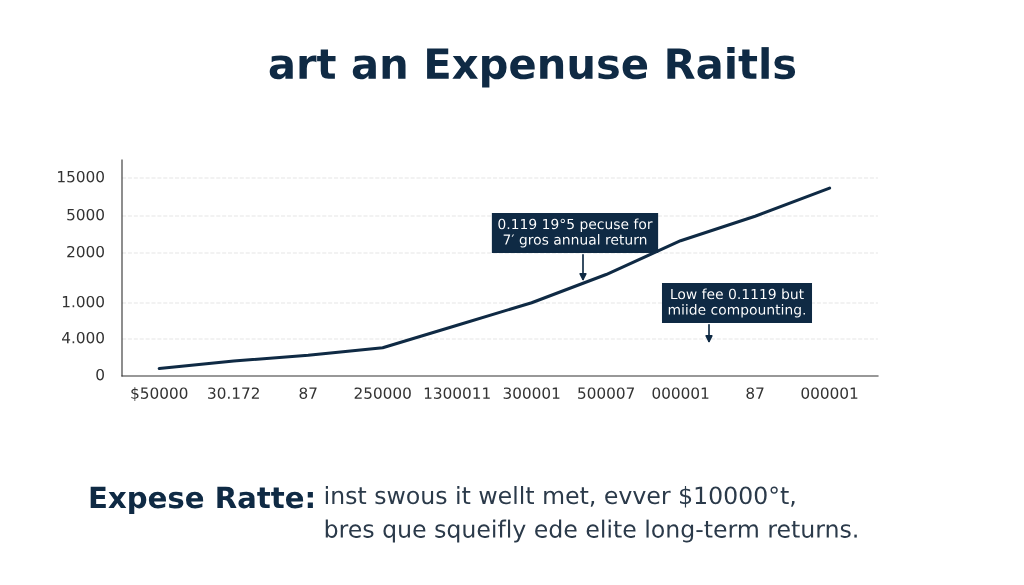 The width and height of the screenshot is (1024, 585). I want to click on chart-title: art an Expenuse Raitls, so click(532, 67).